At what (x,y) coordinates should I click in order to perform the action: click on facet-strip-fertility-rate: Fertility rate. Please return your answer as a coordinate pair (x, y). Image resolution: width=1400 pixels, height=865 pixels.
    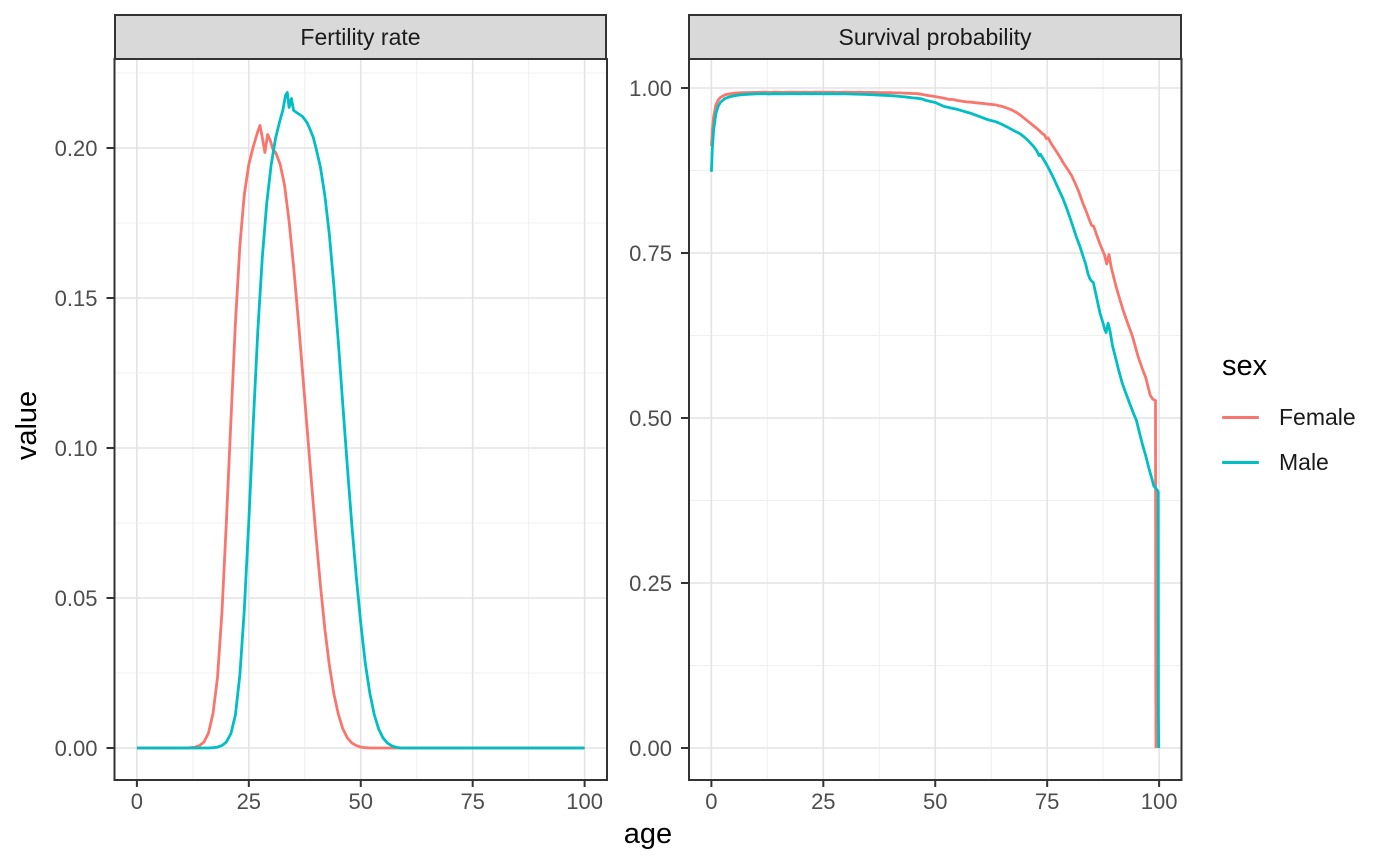
    Looking at the image, I should click on (360, 37).